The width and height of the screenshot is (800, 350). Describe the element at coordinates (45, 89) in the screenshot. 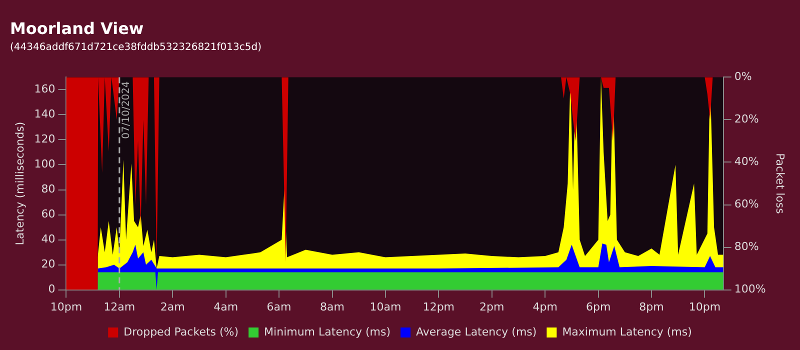

I see `y-tick-label: 160` at that location.